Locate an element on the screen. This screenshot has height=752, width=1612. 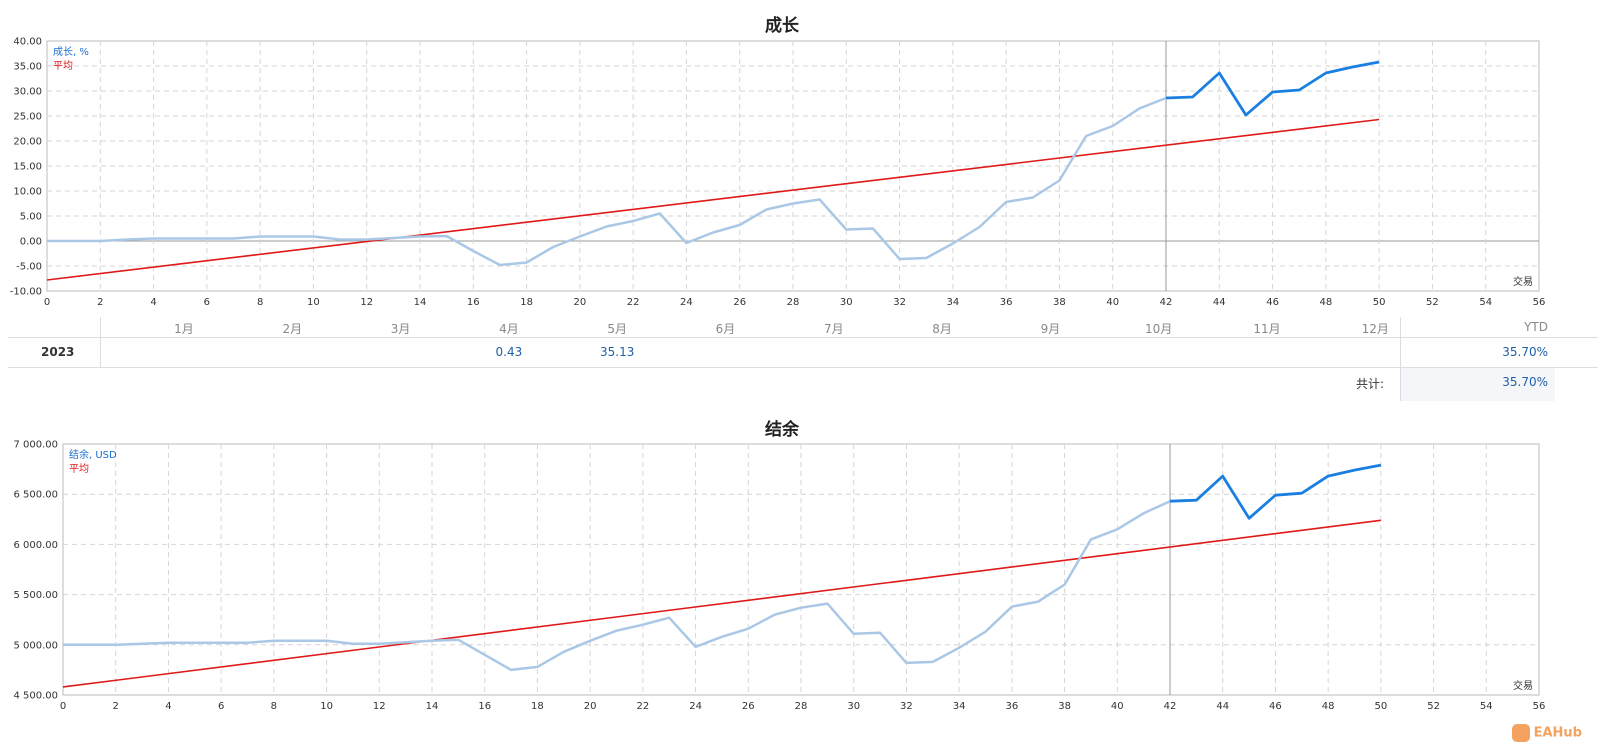
month-value: 35.13 is located at coordinates (617, 352).